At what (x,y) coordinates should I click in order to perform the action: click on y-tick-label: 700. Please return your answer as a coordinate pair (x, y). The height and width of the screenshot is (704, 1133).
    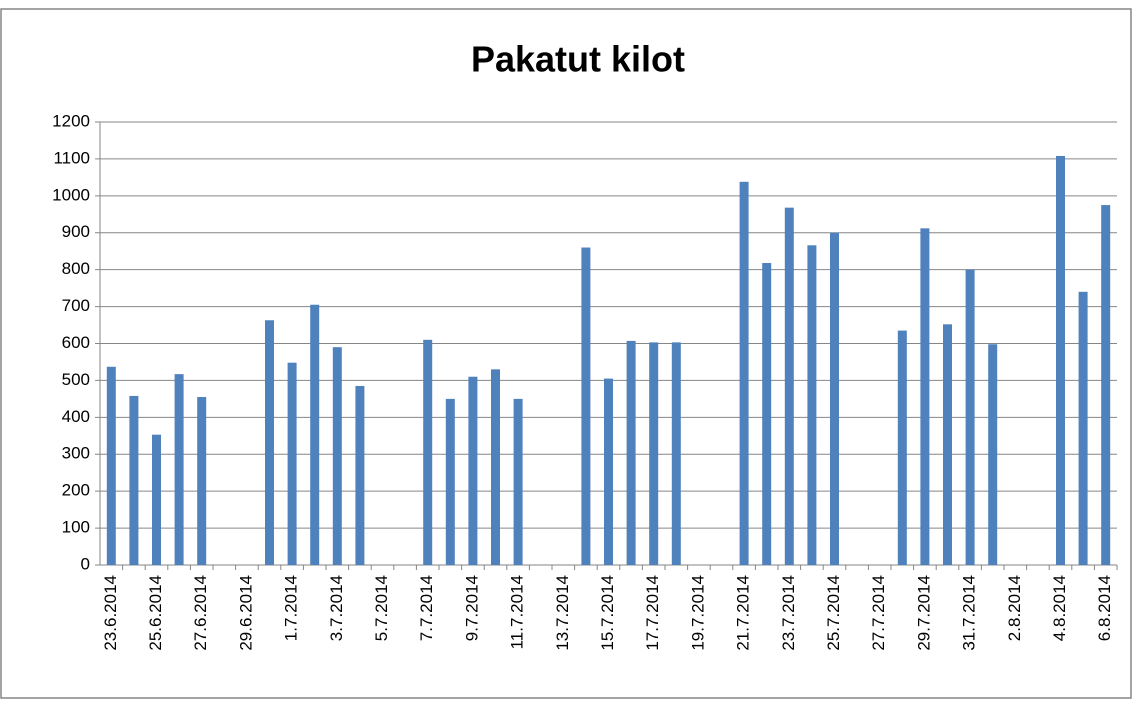
    Looking at the image, I should click on (76, 305).